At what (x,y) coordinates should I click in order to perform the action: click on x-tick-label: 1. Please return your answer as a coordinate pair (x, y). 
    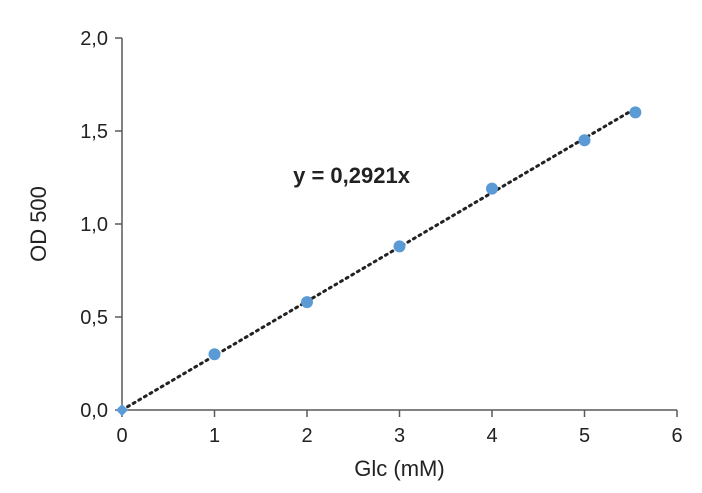
    Looking at the image, I should click on (214, 436).